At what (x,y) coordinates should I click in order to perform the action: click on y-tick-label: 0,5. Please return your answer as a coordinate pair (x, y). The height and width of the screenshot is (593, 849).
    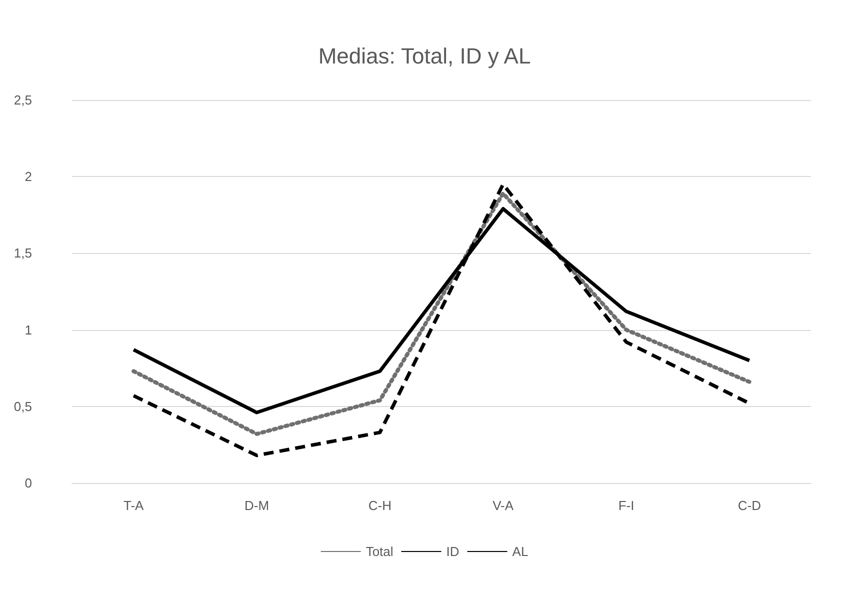
    Looking at the image, I should click on (23, 406).